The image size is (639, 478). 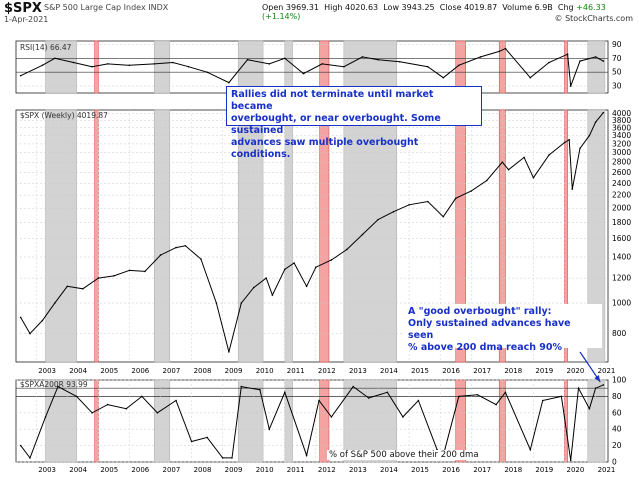 I want to click on x-tick-pct200-7: 2010, so click(x=265, y=470).